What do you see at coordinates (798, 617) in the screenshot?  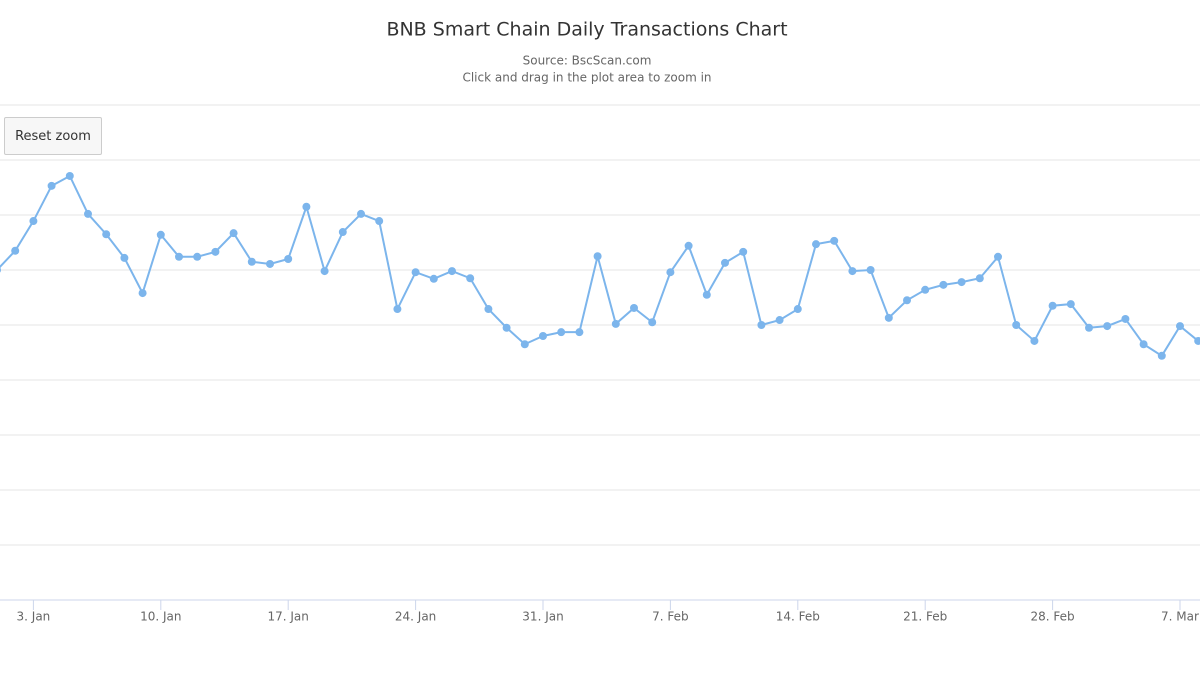 I see `x-tick-label: 14. Feb` at bounding box center [798, 617].